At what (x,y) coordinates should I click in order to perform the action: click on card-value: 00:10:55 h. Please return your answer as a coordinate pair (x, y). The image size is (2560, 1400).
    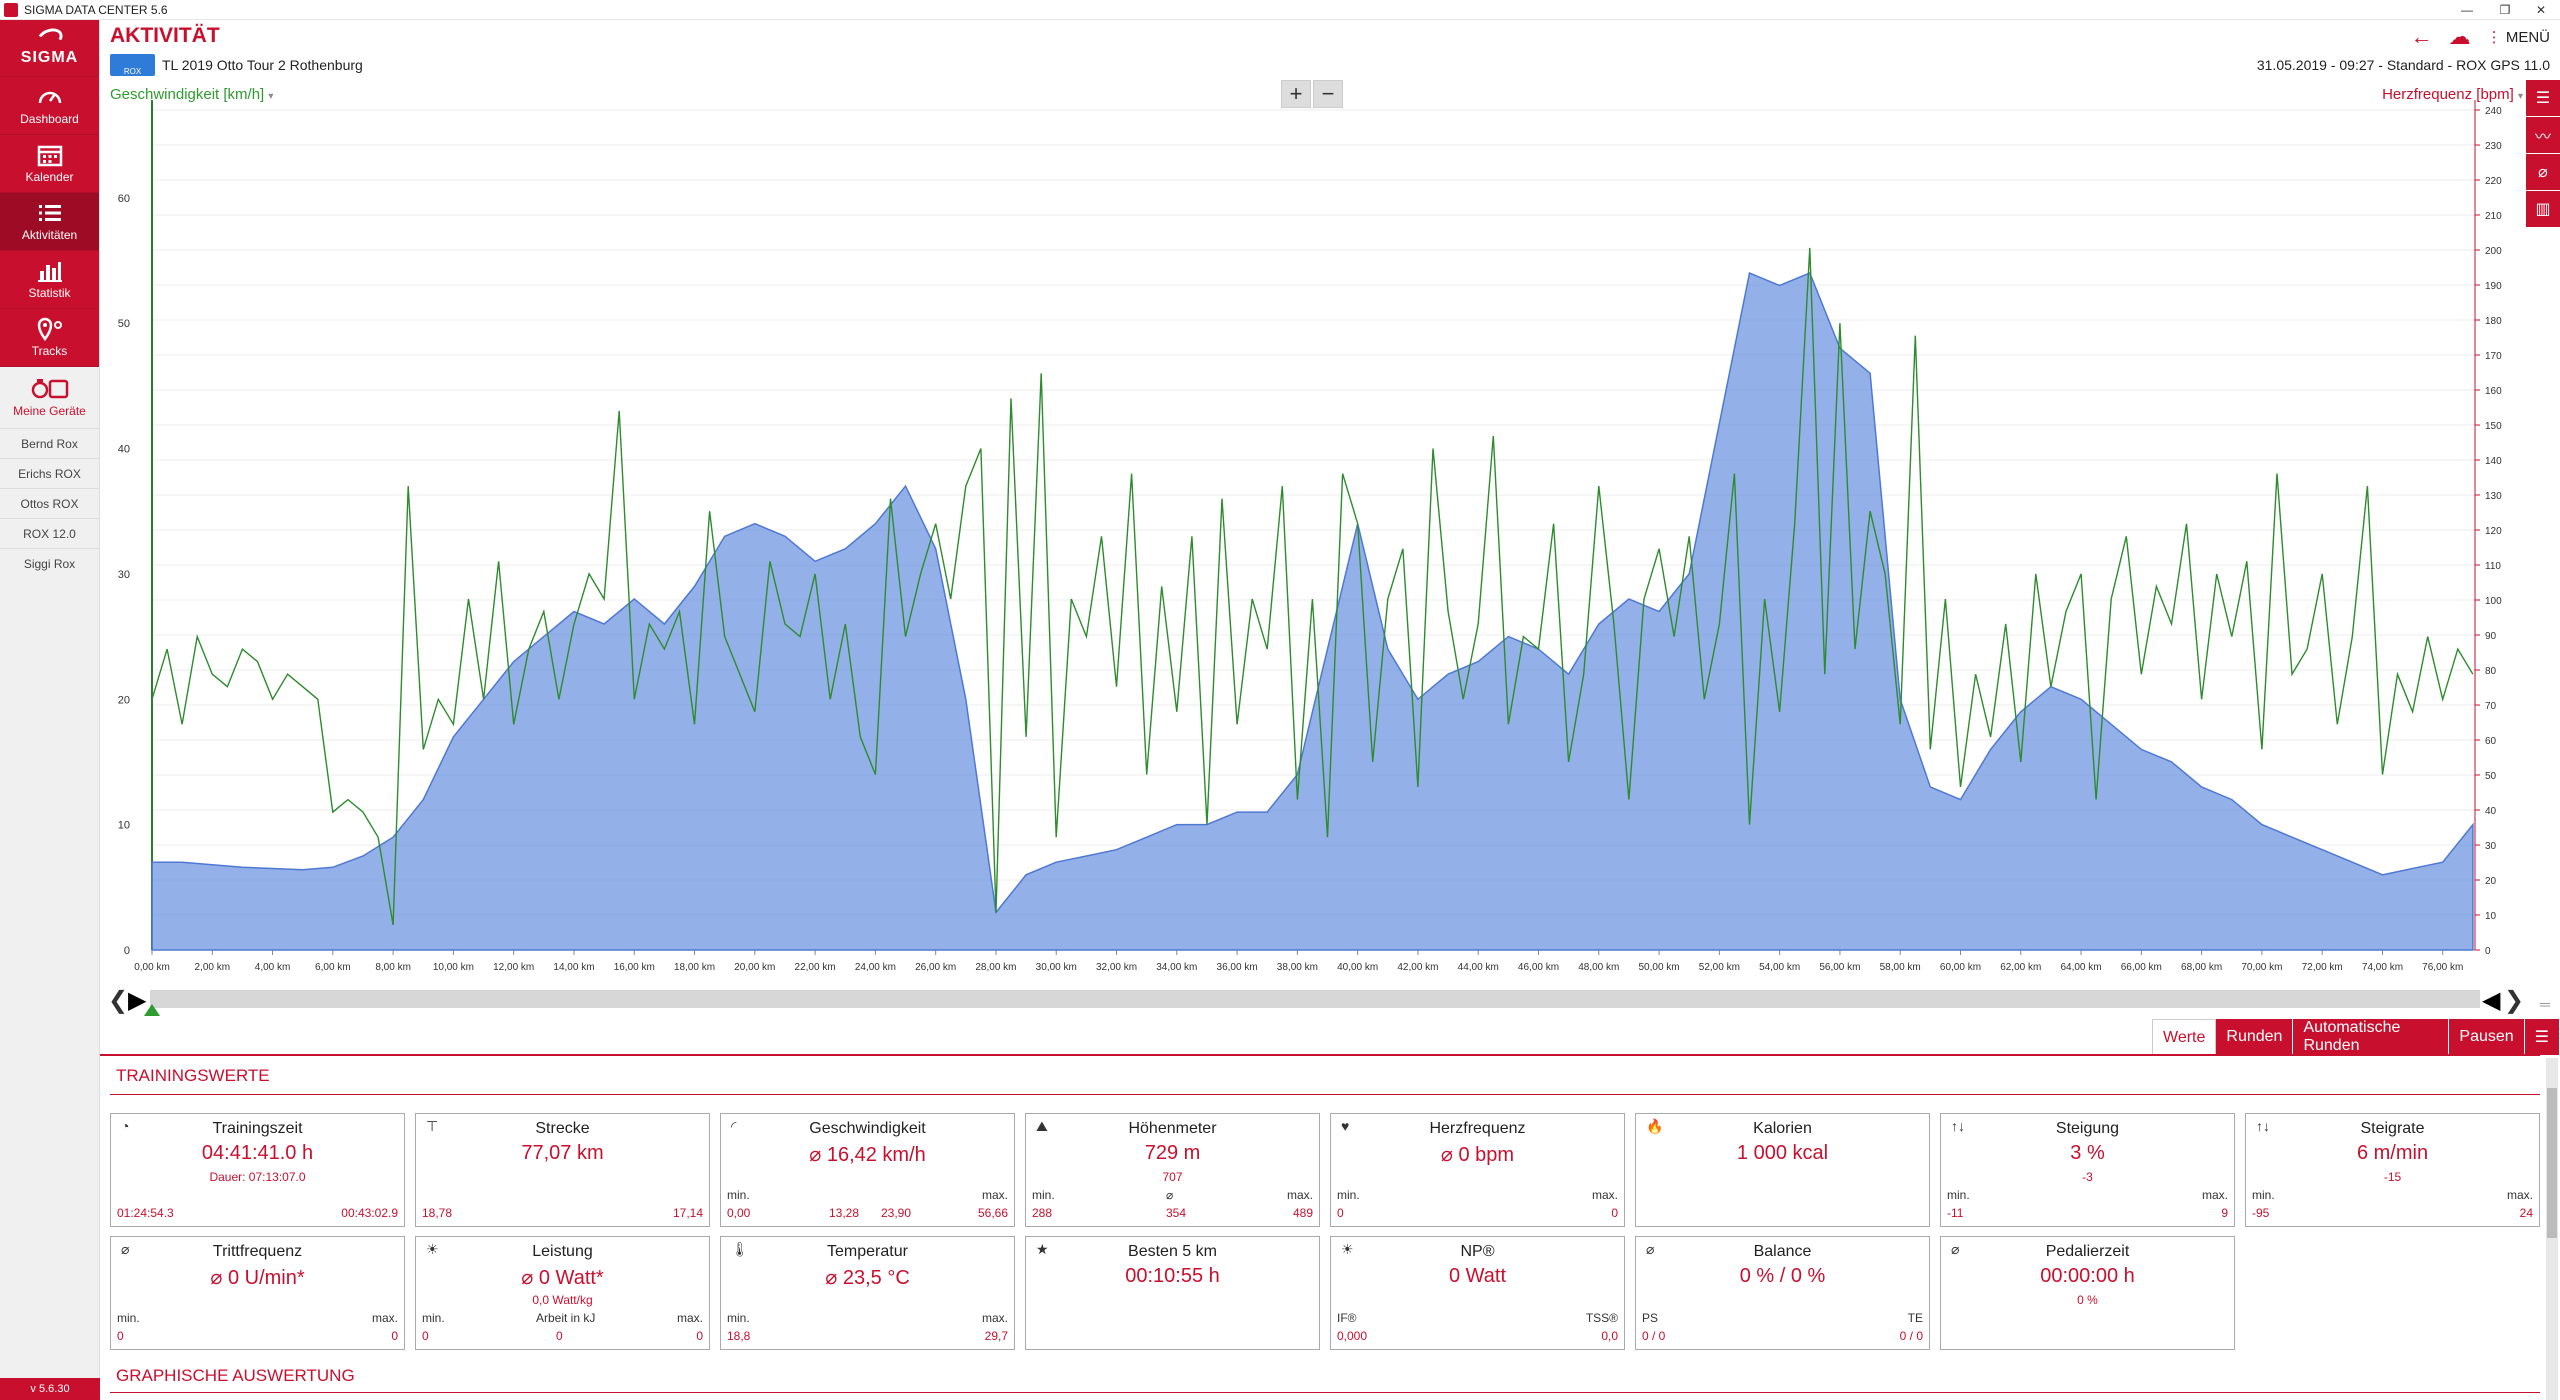
    Looking at the image, I should click on (1172, 1276).